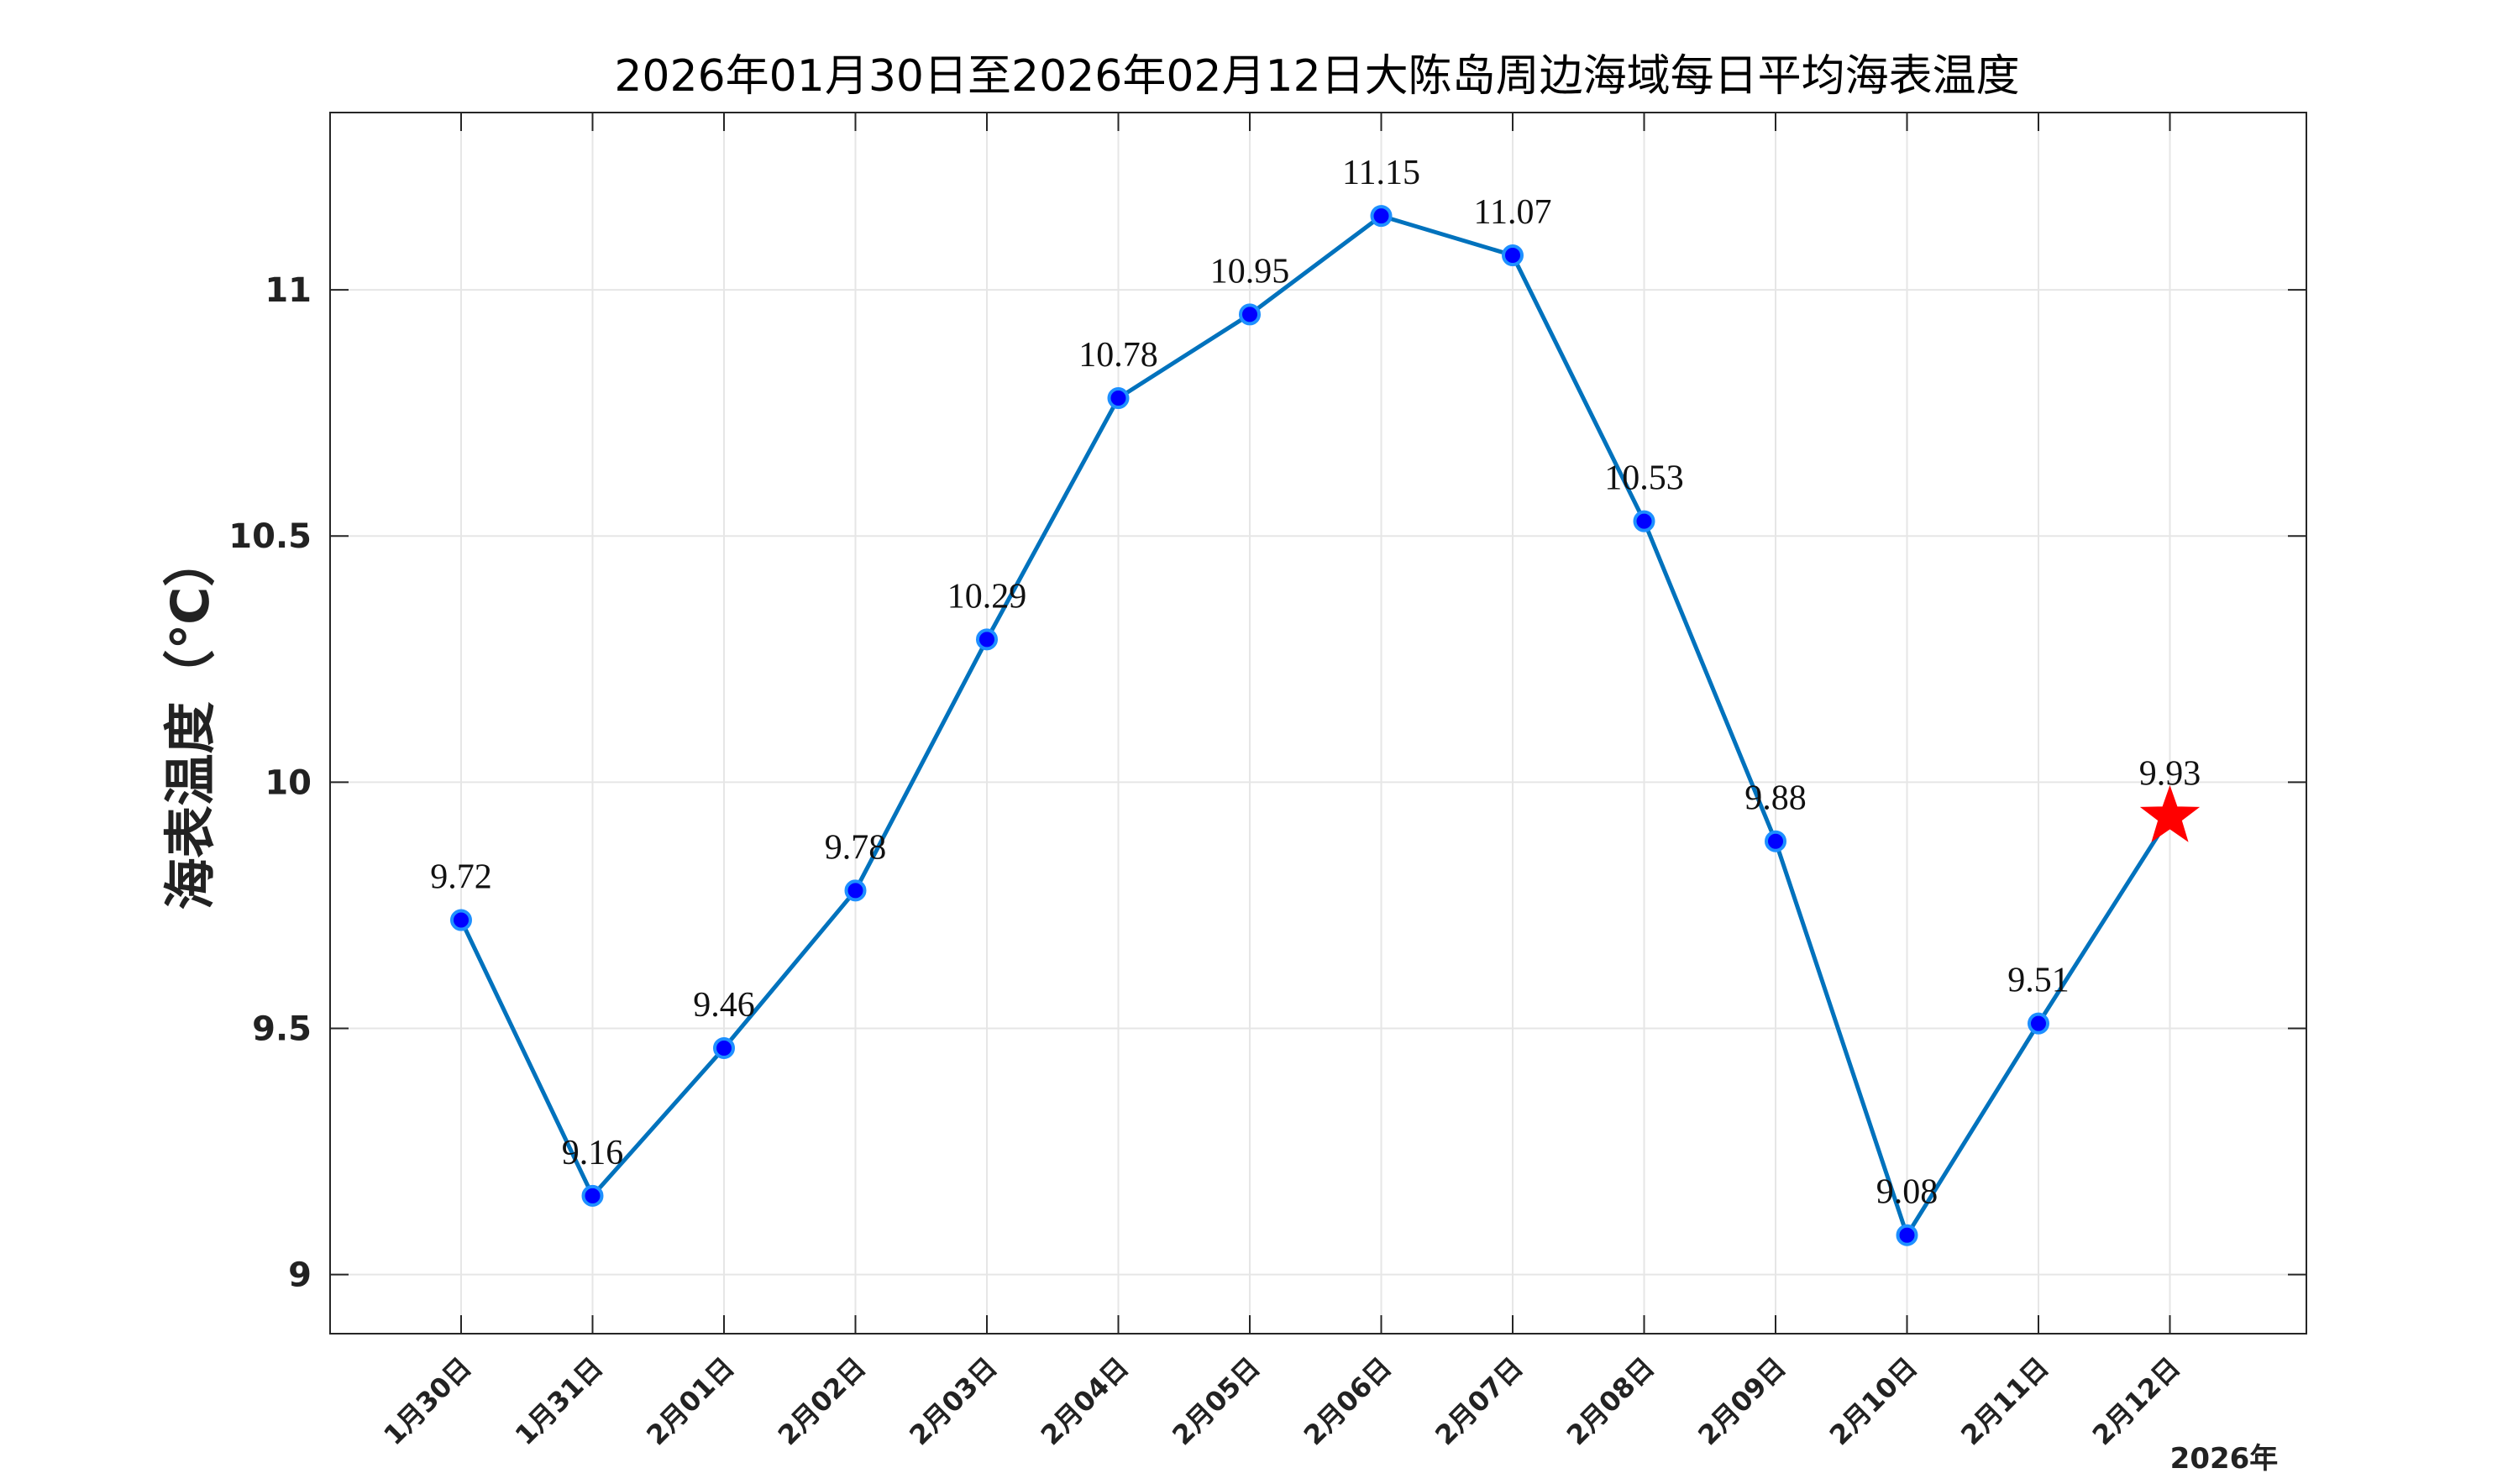 This screenshot has height=1484, width=2513. What do you see at coordinates (2170, 774) in the screenshot?
I see `data-label: 9.93` at bounding box center [2170, 774].